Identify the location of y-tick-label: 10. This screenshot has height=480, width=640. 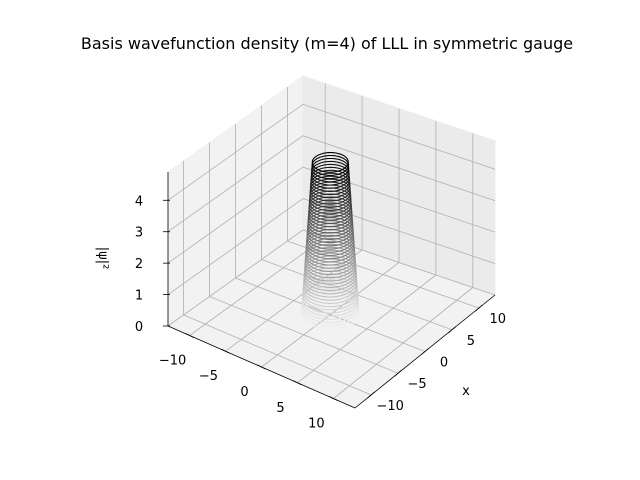
(316, 424).